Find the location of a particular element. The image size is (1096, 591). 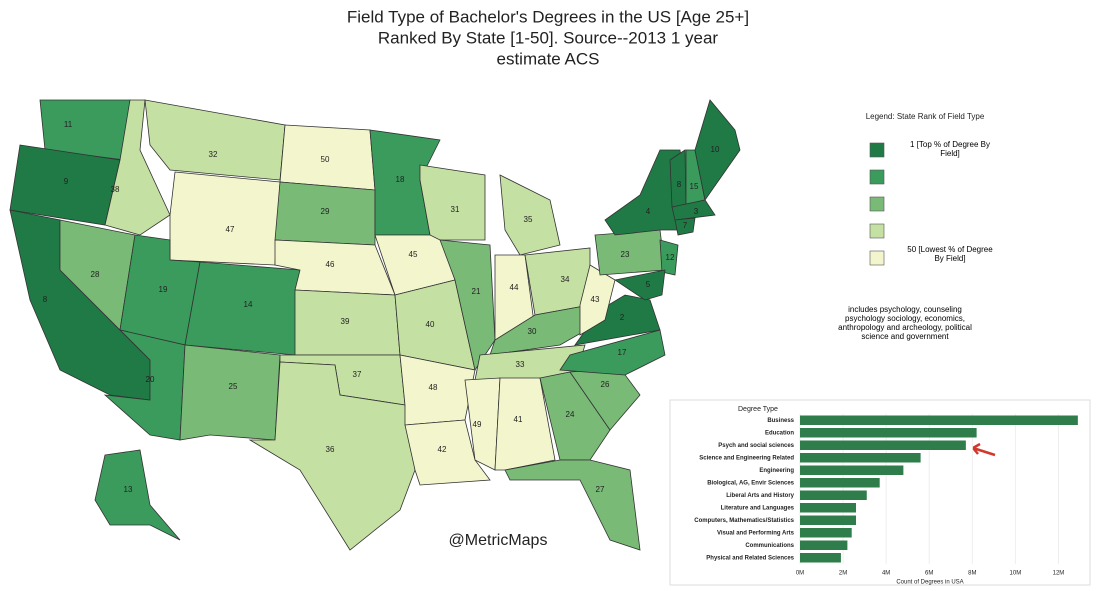

state-rank: 40 is located at coordinates (430, 324).